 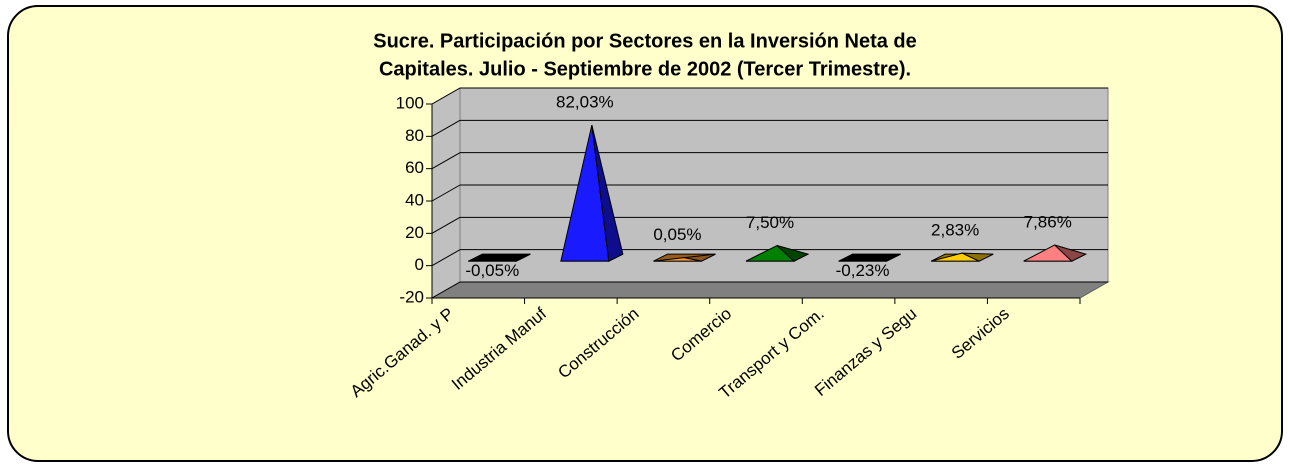 What do you see at coordinates (411, 296) in the screenshot?
I see `y-tick-label: -20` at bounding box center [411, 296].